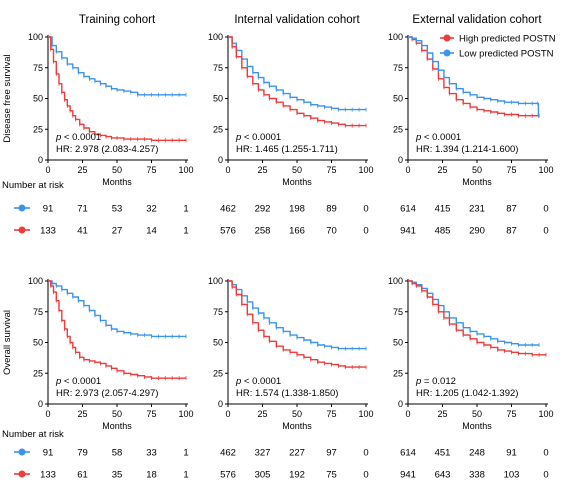 The image size is (578, 492). Describe the element at coordinates (117, 182) in the screenshot. I see `chart-0-x-label: Months` at that location.